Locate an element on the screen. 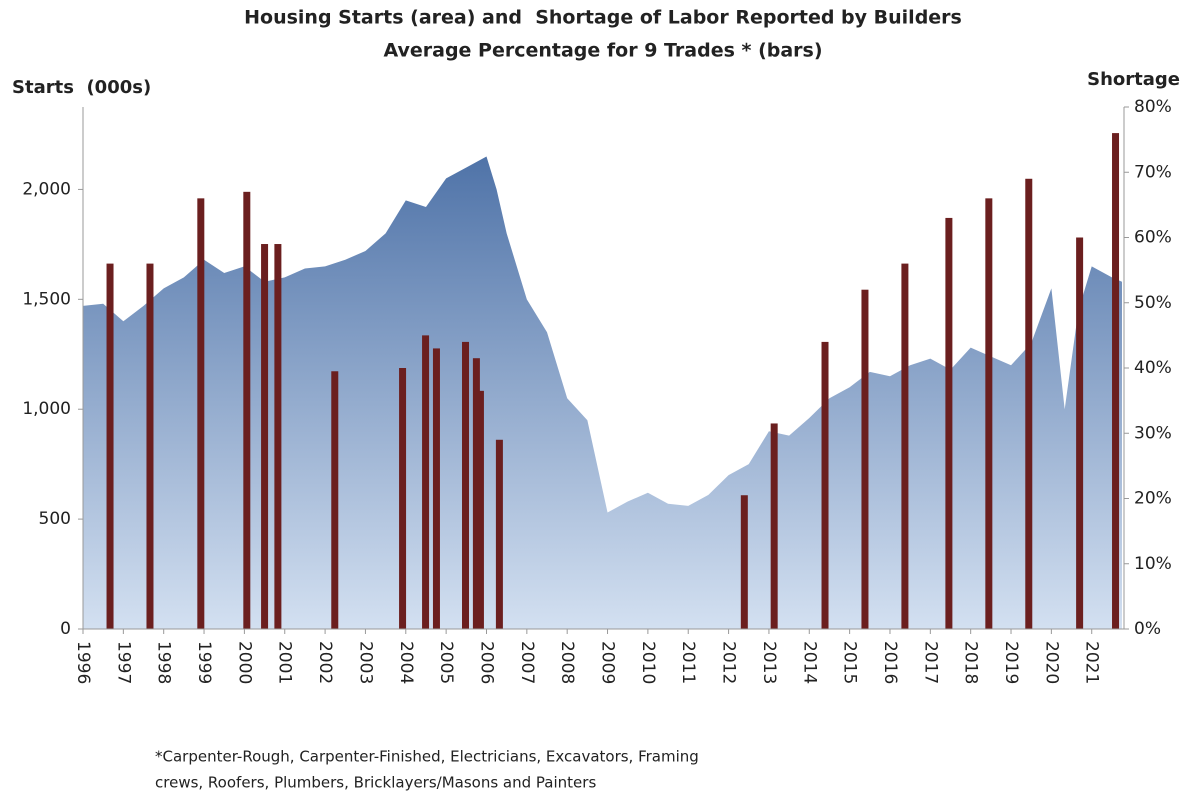 This screenshot has height=794, width=1186. x-tick-label: 2010 is located at coordinates (648, 662).